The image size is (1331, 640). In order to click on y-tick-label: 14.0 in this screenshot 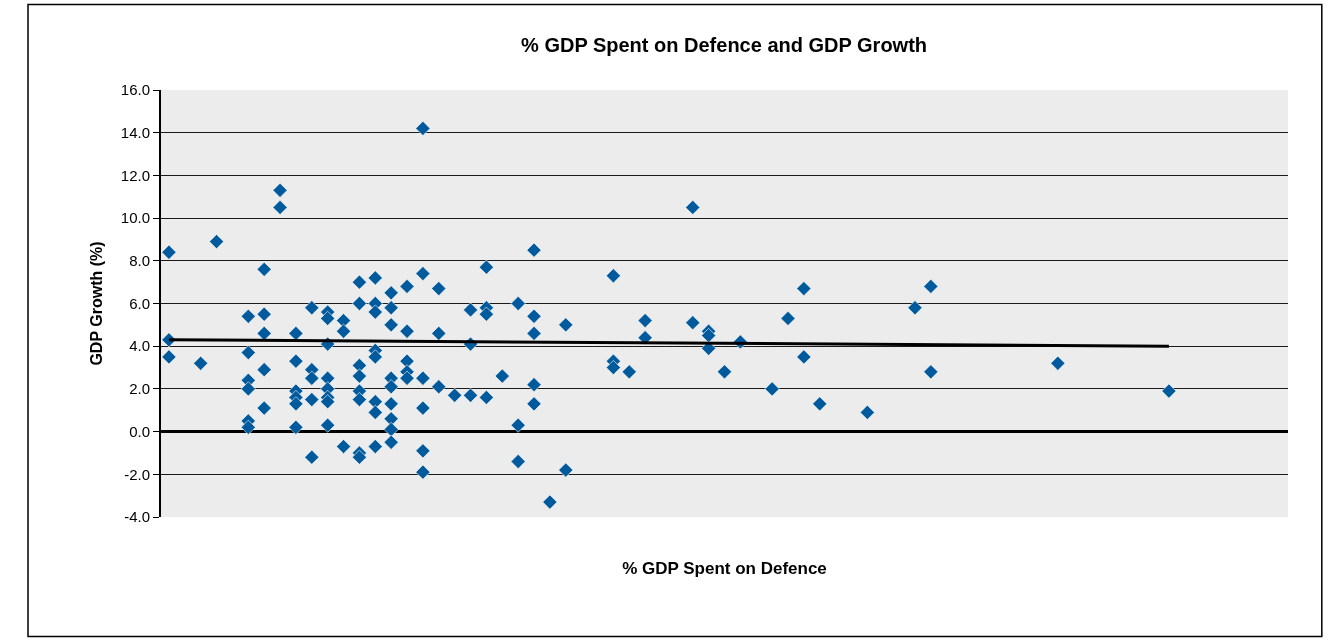, I will do `click(135, 132)`.